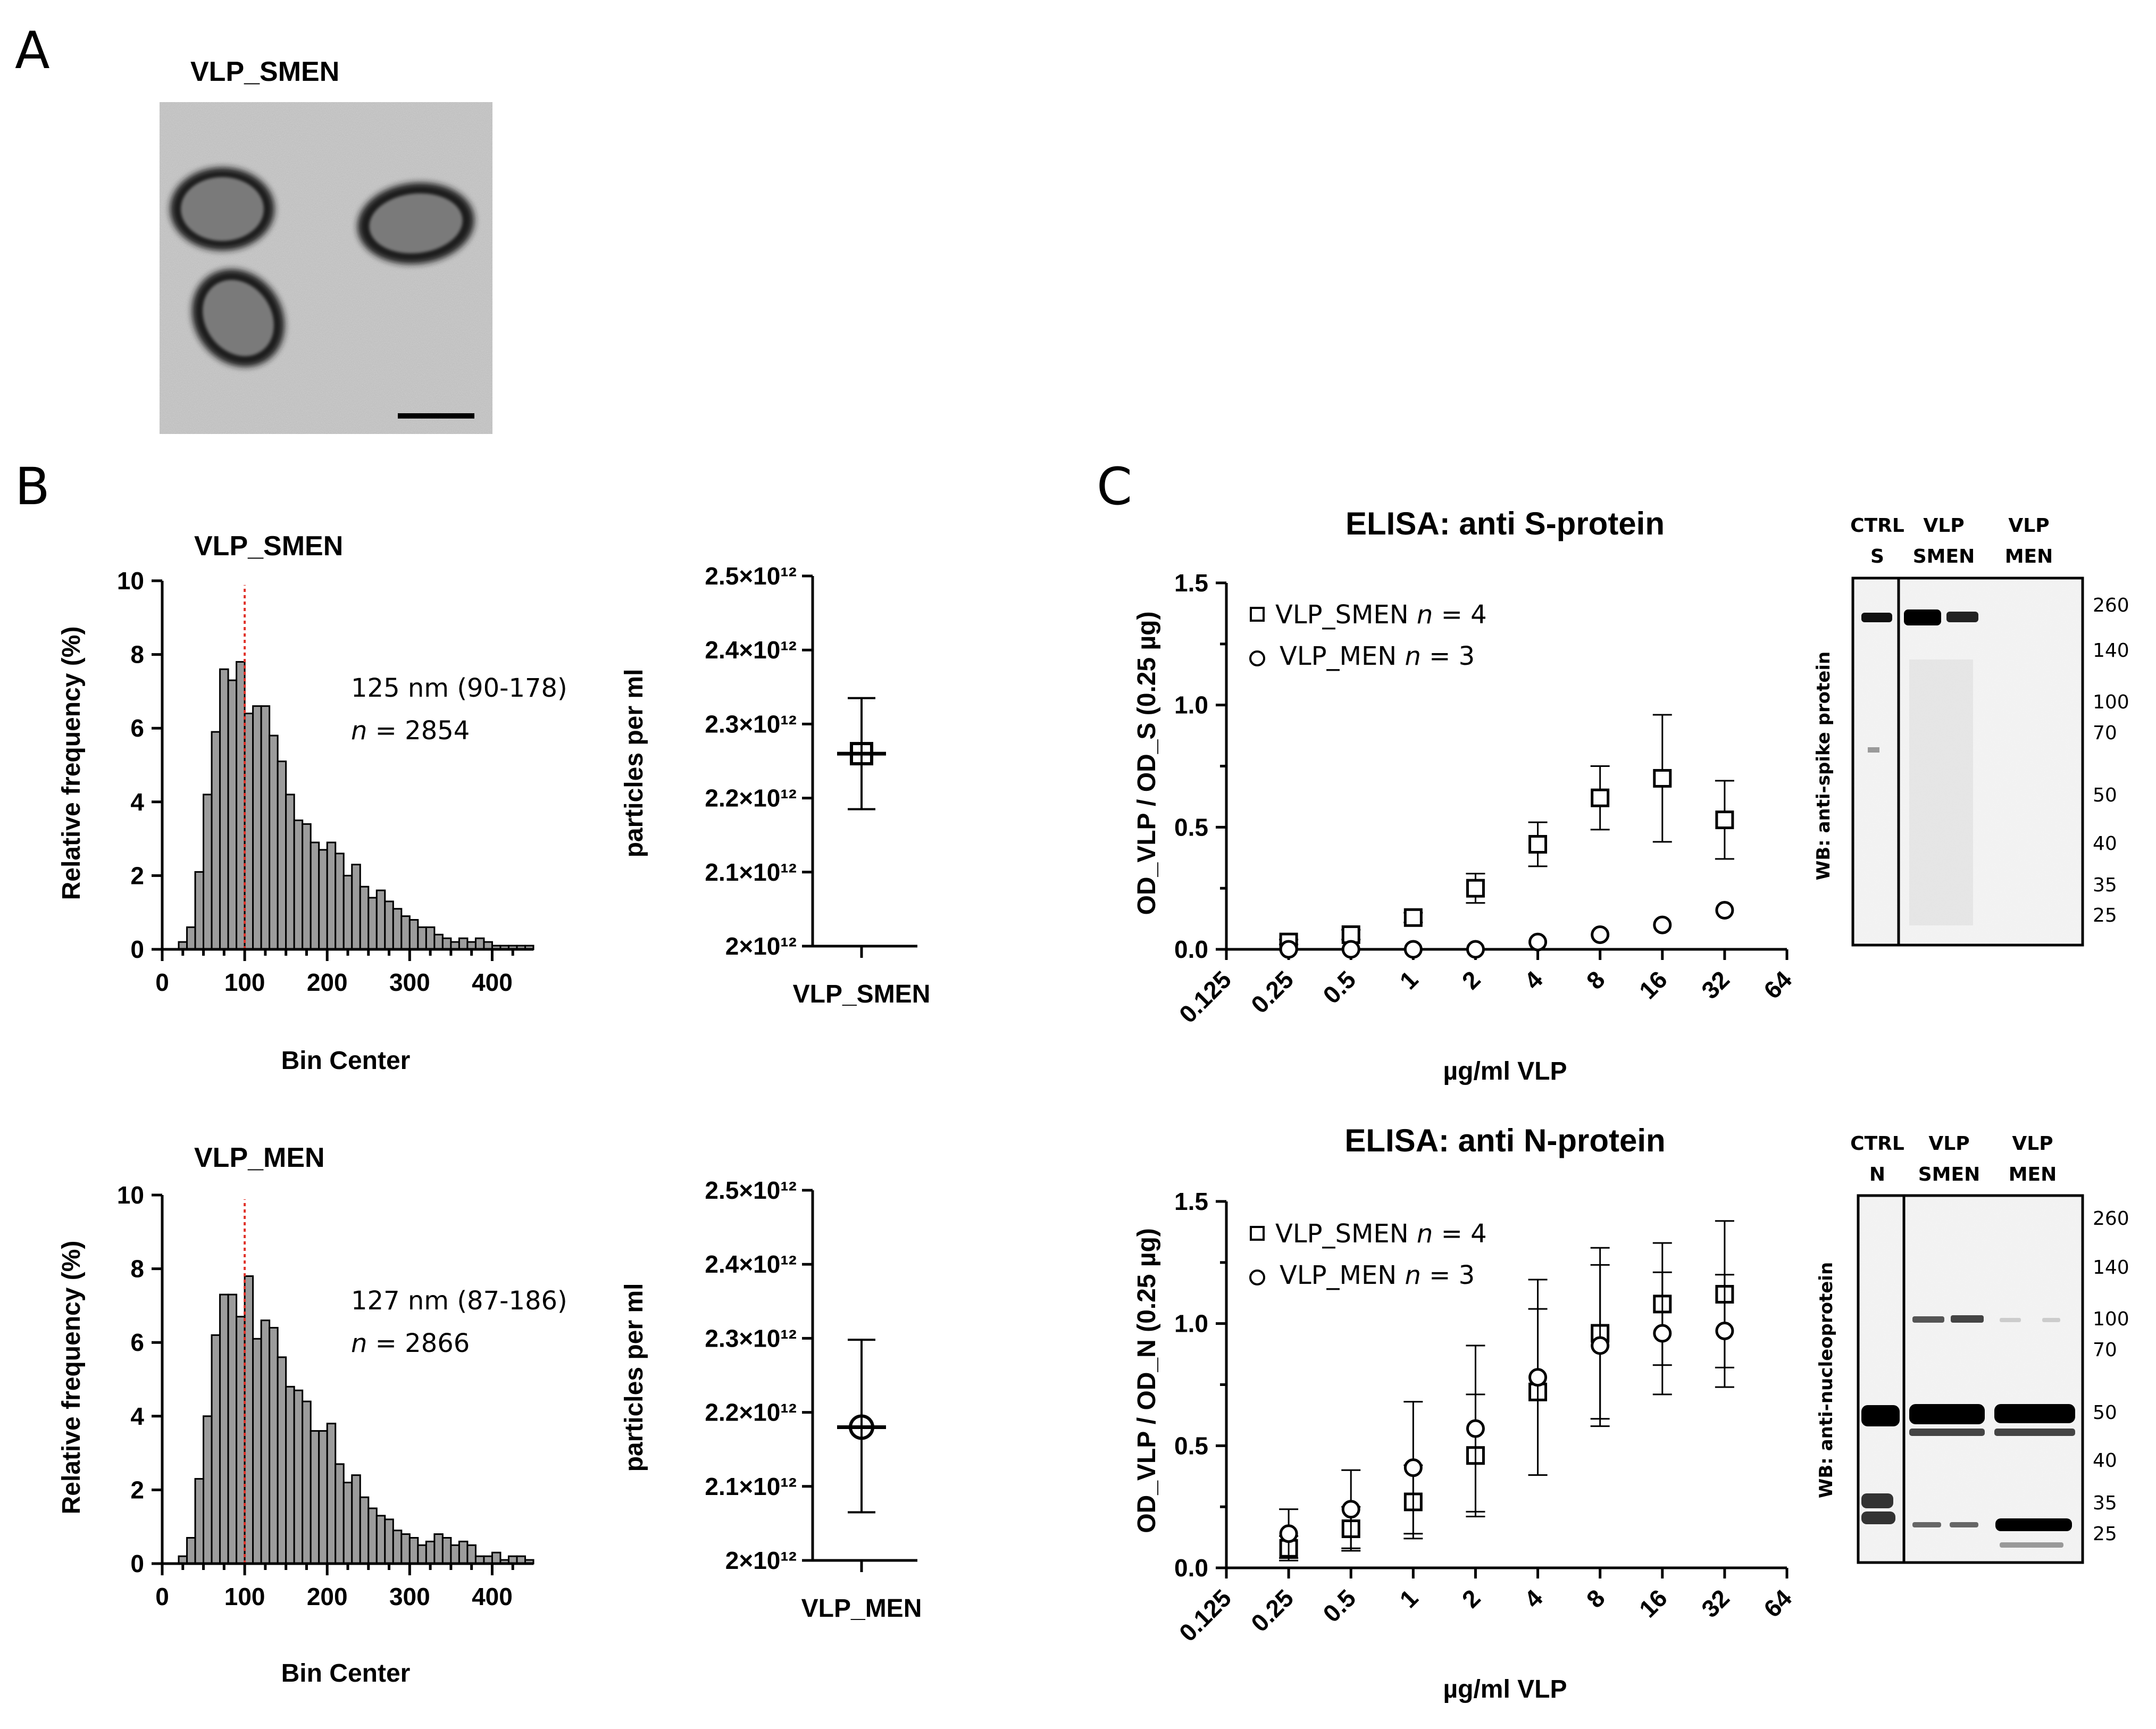 Image resolution: width=2156 pixels, height=1729 pixels. I want to click on elisa-n-ytick-label: 1.5, so click(1191, 1201).